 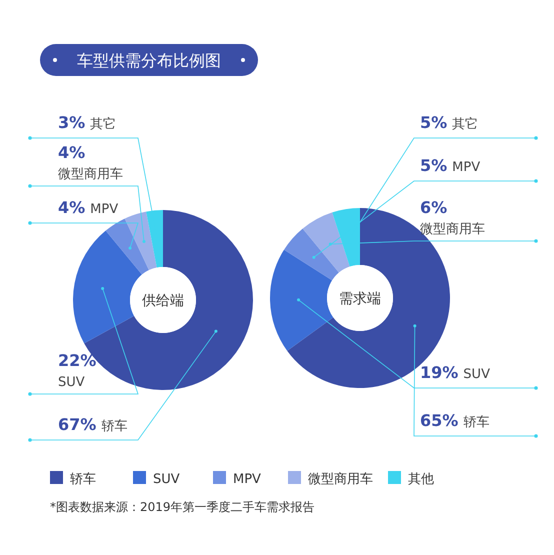 What do you see at coordinates (88, 207) in the screenshot?
I see `data-label: 4% MPV` at bounding box center [88, 207].